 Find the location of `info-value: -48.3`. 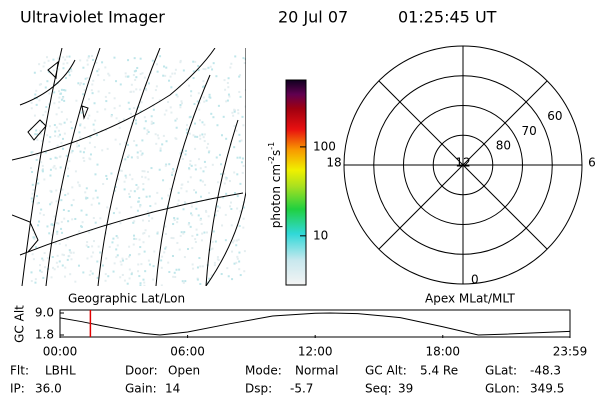

info-value: -48.3 is located at coordinates (545, 371).